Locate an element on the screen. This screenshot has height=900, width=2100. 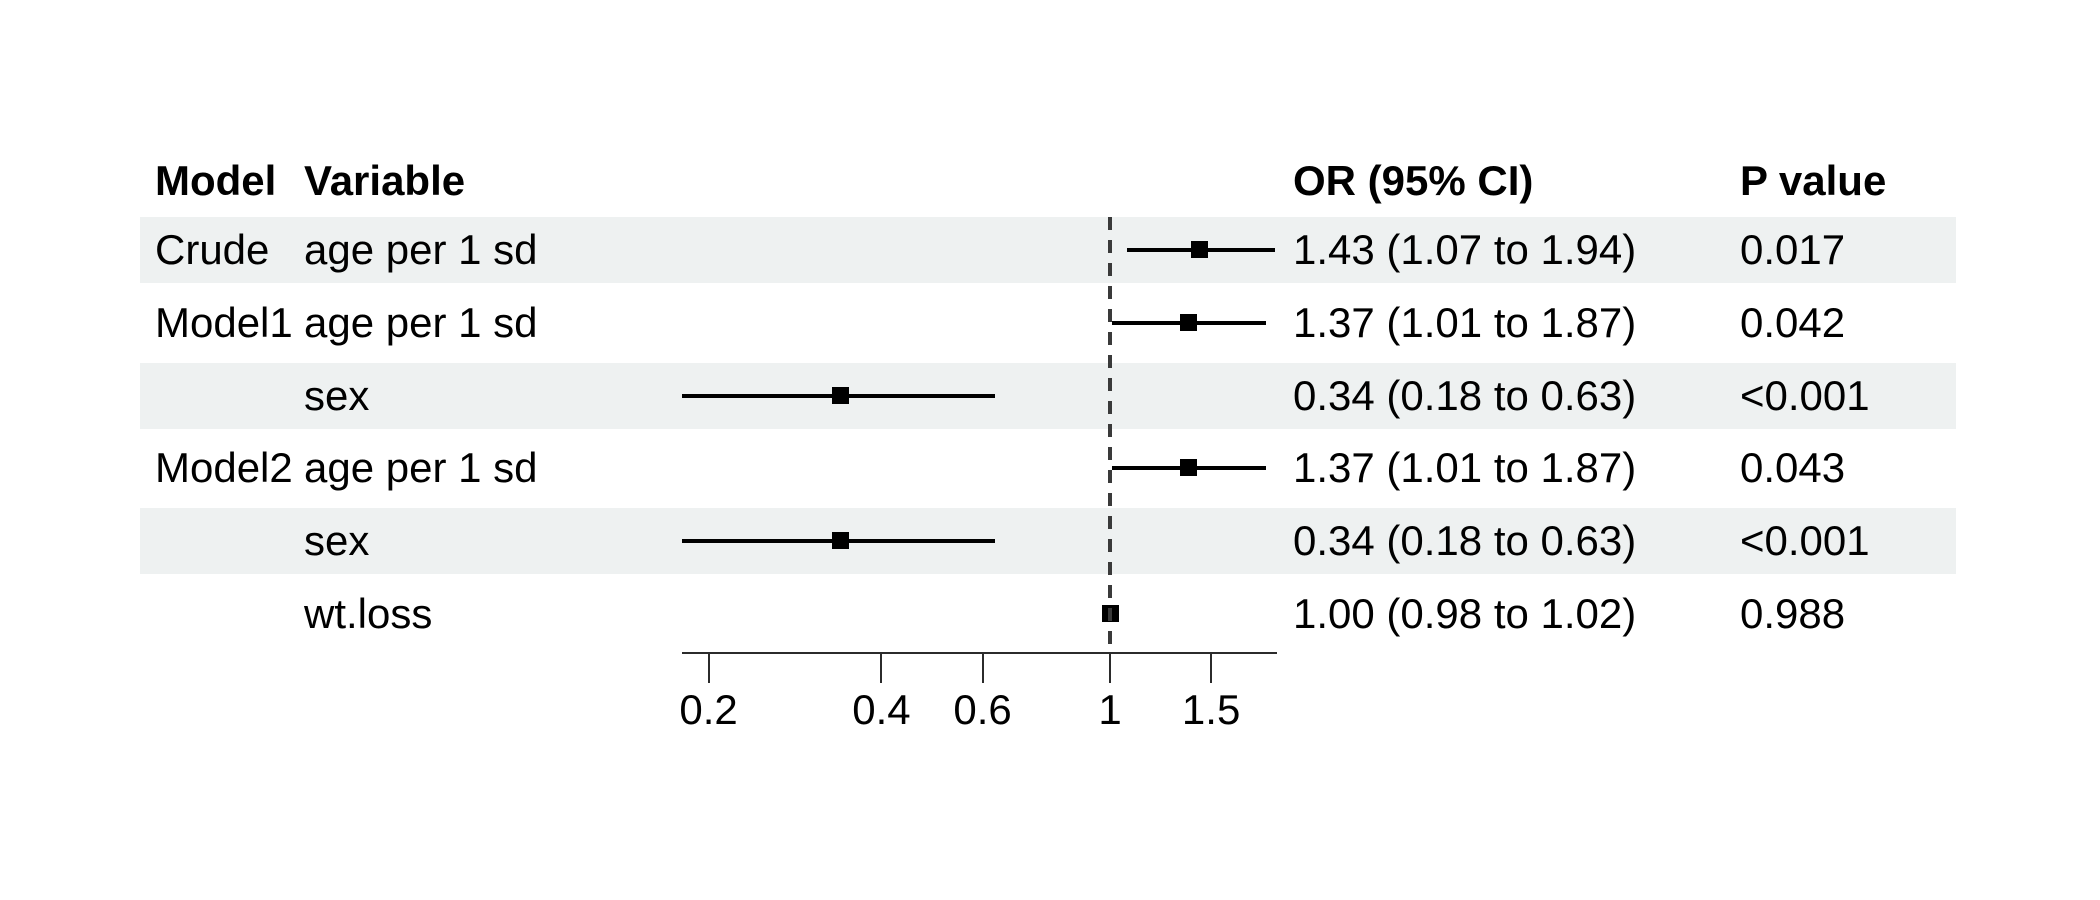
table-header-row: Model Variable OR (95% CI) P value is located at coordinates (1048, 180).